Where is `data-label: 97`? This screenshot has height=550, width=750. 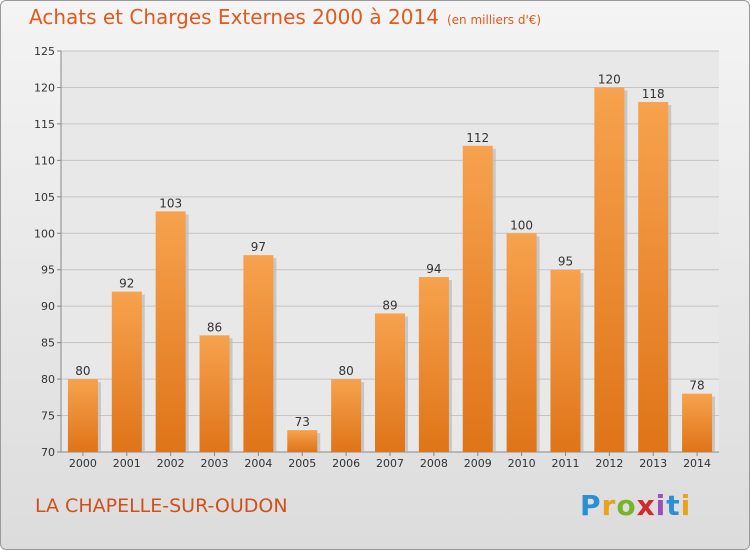
data-label: 97 is located at coordinates (258, 247).